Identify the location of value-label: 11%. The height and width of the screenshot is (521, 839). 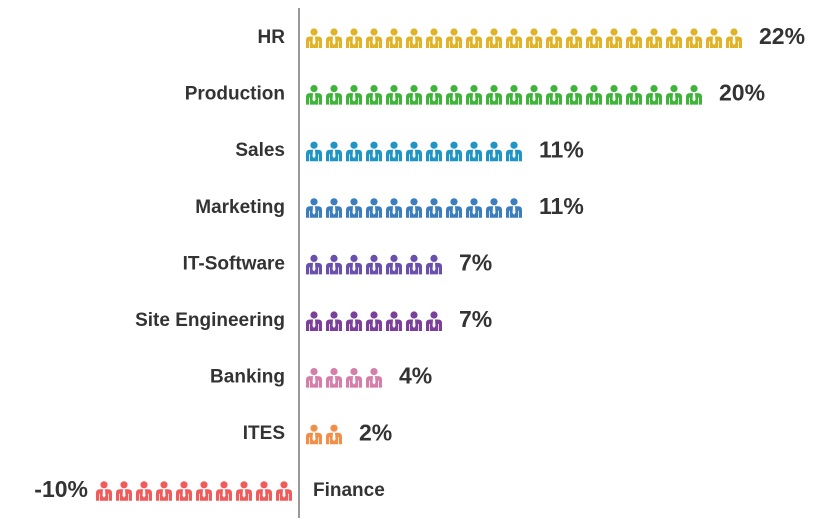
(561, 206).